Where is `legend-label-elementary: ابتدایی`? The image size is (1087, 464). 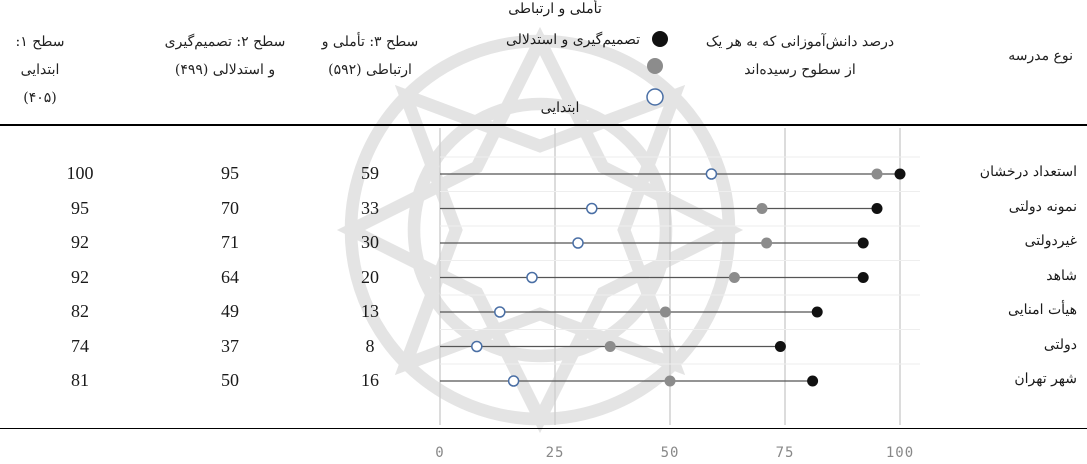 legend-label-elementary: ابتدایی is located at coordinates (560, 108).